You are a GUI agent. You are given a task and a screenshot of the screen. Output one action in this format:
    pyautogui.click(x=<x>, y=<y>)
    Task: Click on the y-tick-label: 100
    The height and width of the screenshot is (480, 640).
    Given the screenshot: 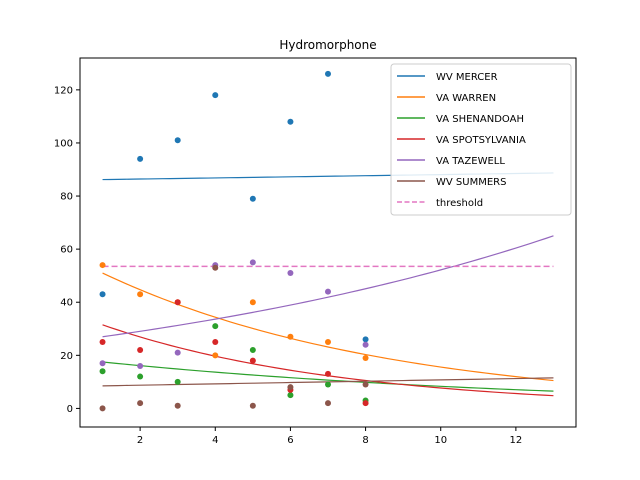 What is the action you would take?
    pyautogui.click(x=63, y=143)
    